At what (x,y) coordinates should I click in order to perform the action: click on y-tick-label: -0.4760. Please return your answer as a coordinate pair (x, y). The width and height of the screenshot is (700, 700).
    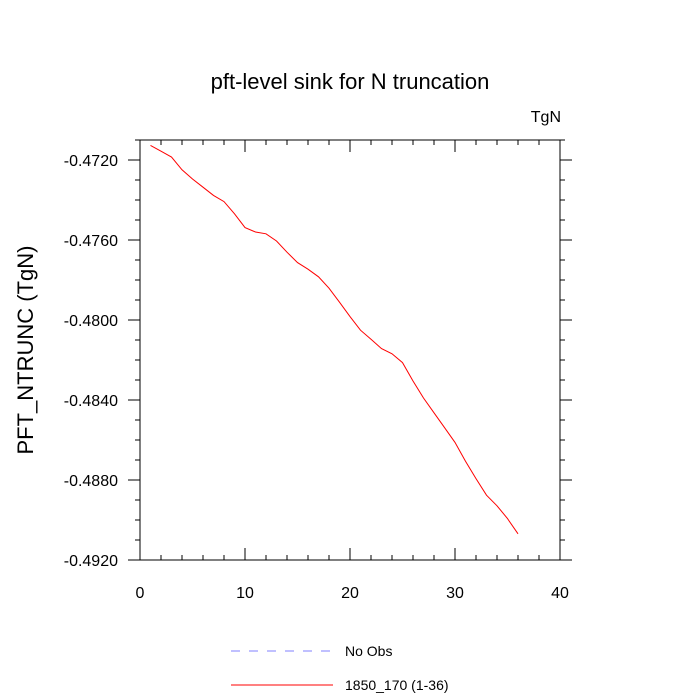
    Looking at the image, I should click on (91, 241).